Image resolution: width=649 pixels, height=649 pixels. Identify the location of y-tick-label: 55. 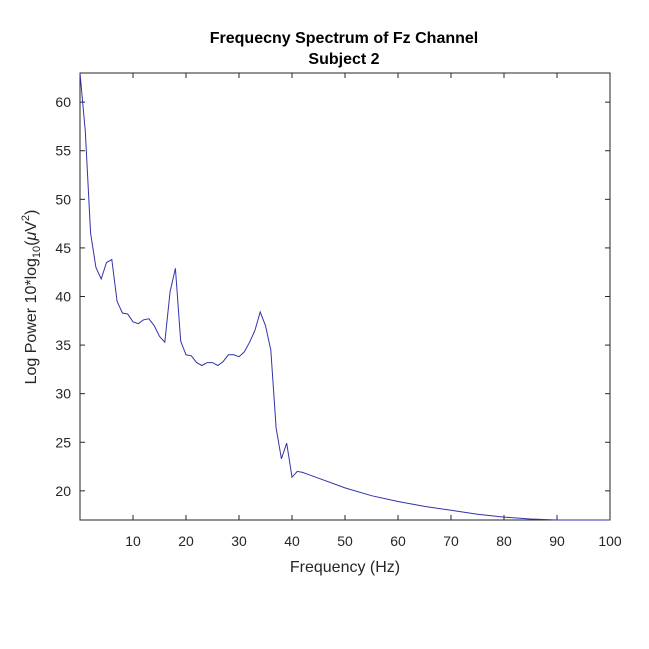
(63, 151).